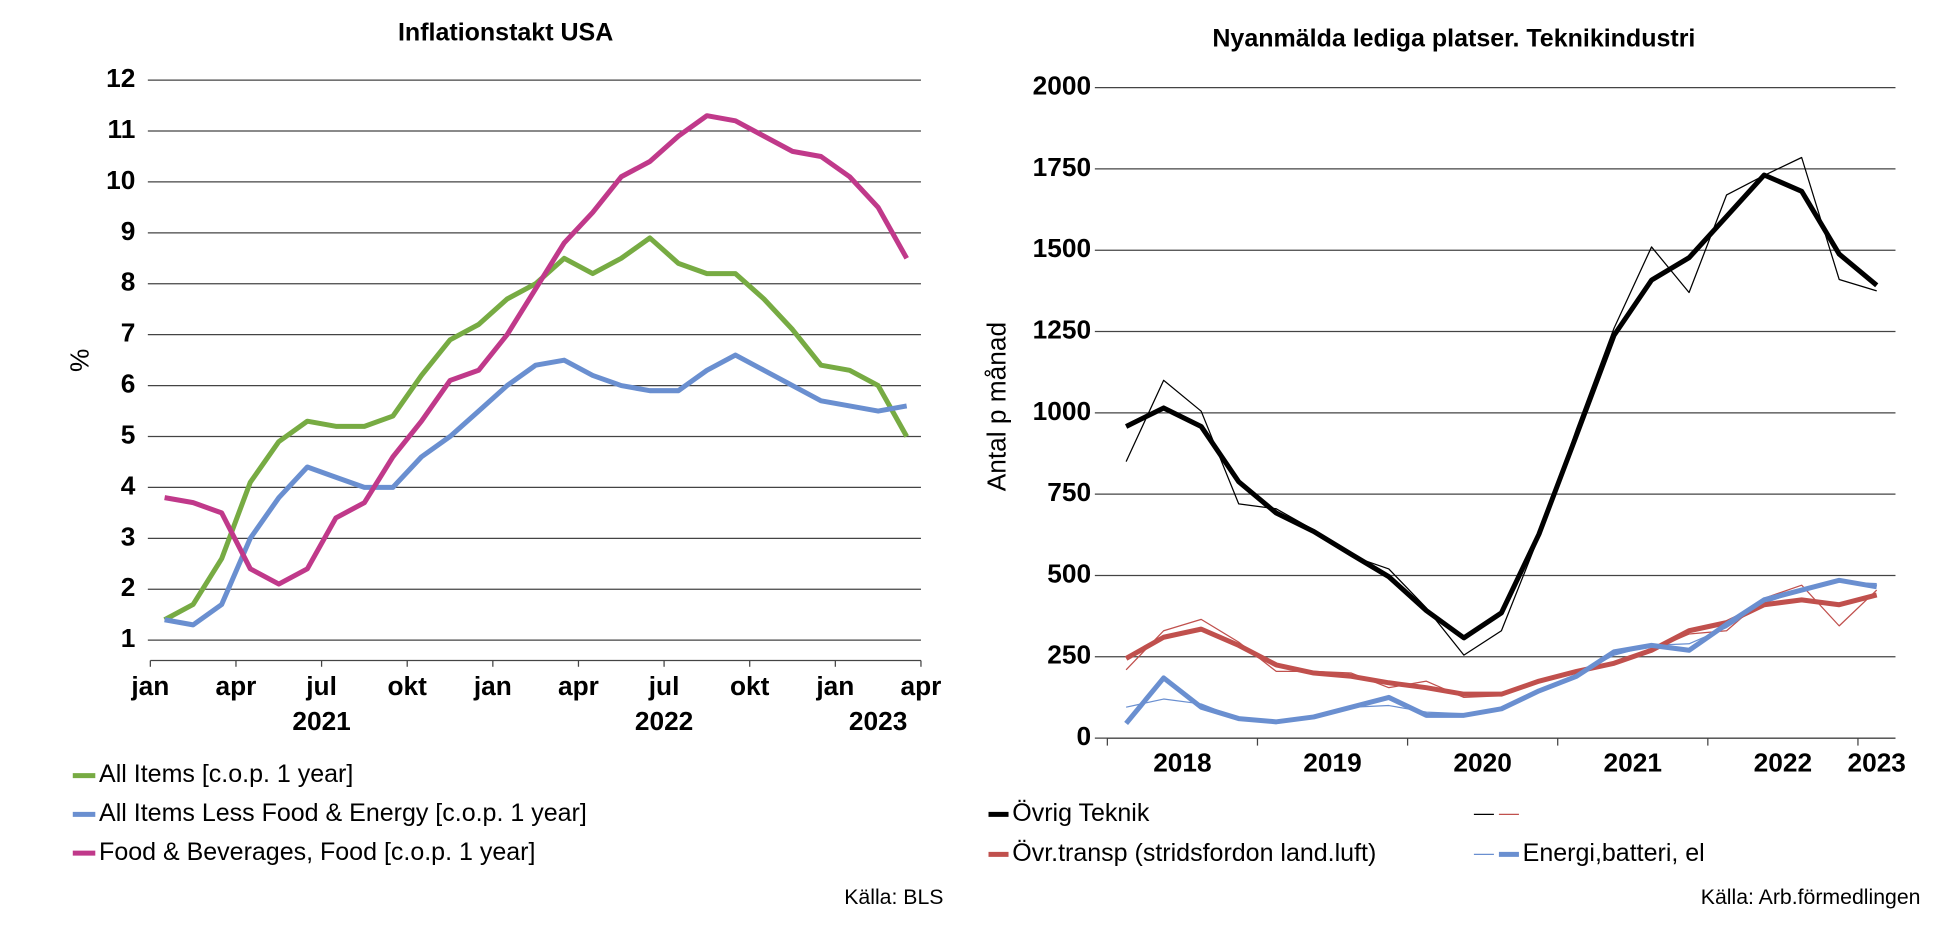  What do you see at coordinates (1332, 762) in the screenshot?
I see `x-tick-label: 2019` at bounding box center [1332, 762].